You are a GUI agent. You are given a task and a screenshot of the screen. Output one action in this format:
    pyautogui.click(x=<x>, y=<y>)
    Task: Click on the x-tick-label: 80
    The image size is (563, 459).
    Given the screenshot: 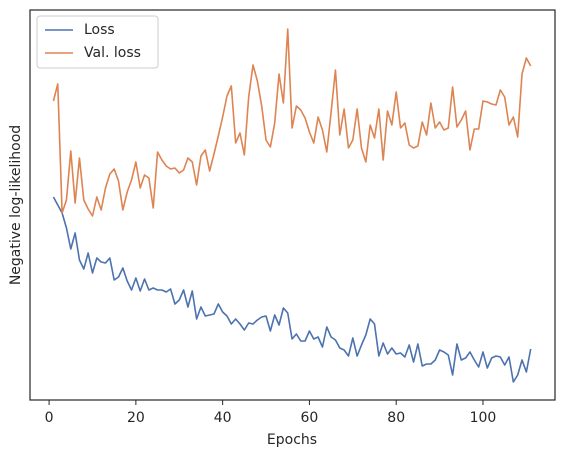 What is the action you would take?
    pyautogui.click(x=396, y=418)
    